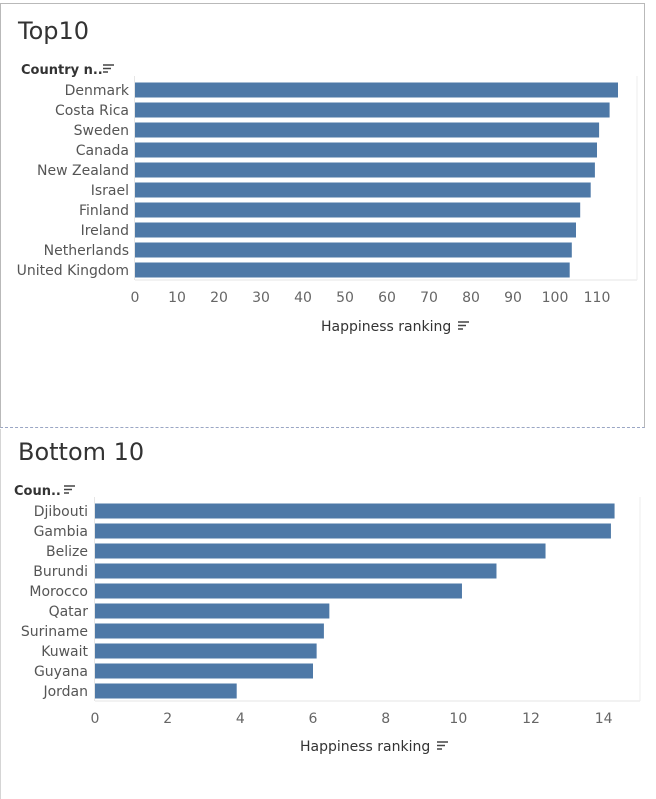 The height and width of the screenshot is (799, 656). What do you see at coordinates (54, 632) in the screenshot?
I see `category-label: Suriname` at bounding box center [54, 632].